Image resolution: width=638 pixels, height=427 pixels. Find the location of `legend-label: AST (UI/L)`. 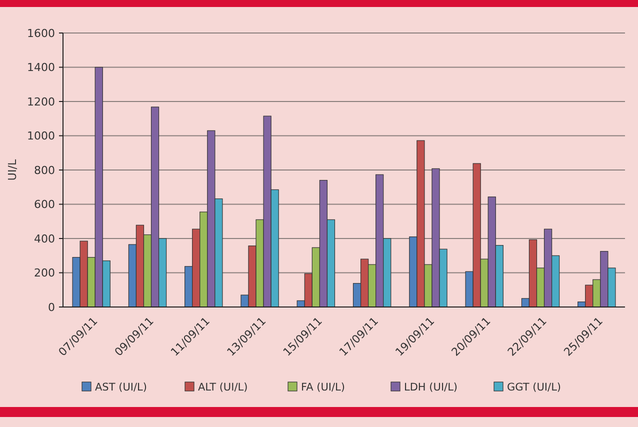

legend-label: AST (UI/L) is located at coordinates (121, 388).